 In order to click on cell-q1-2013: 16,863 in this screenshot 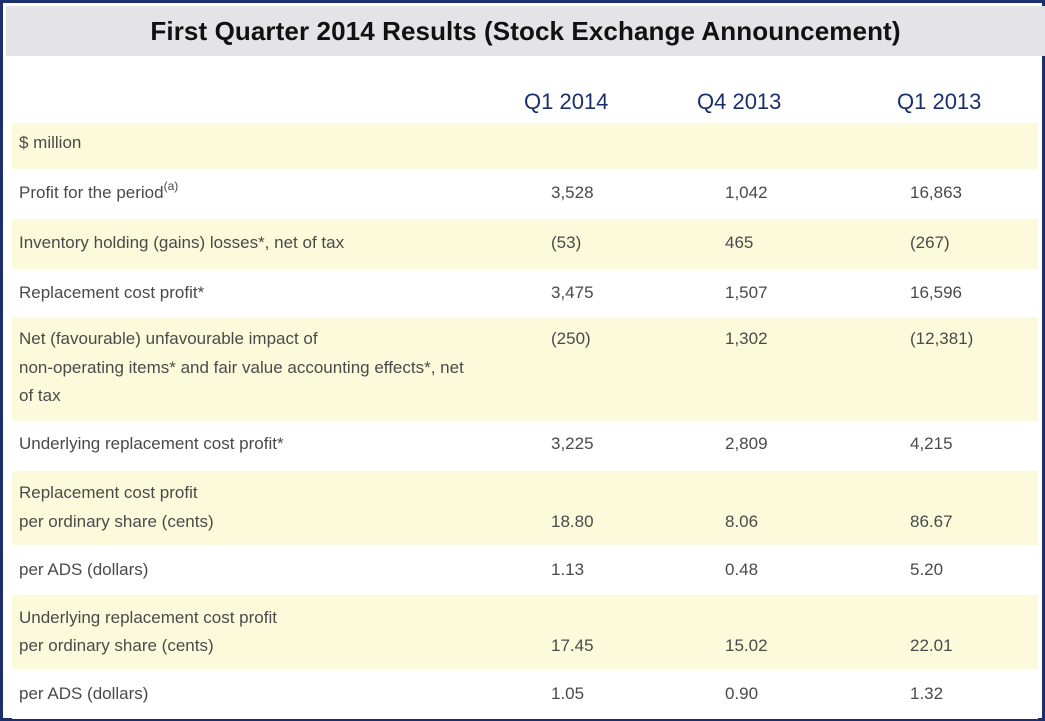, I will do `click(936, 192)`.